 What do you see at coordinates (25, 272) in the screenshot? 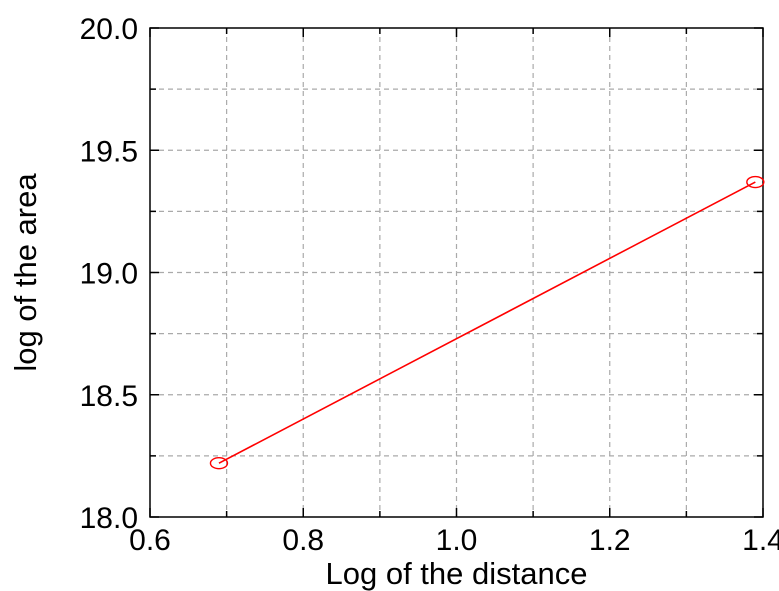
I see `y-axis-label: log of the area` at bounding box center [25, 272].